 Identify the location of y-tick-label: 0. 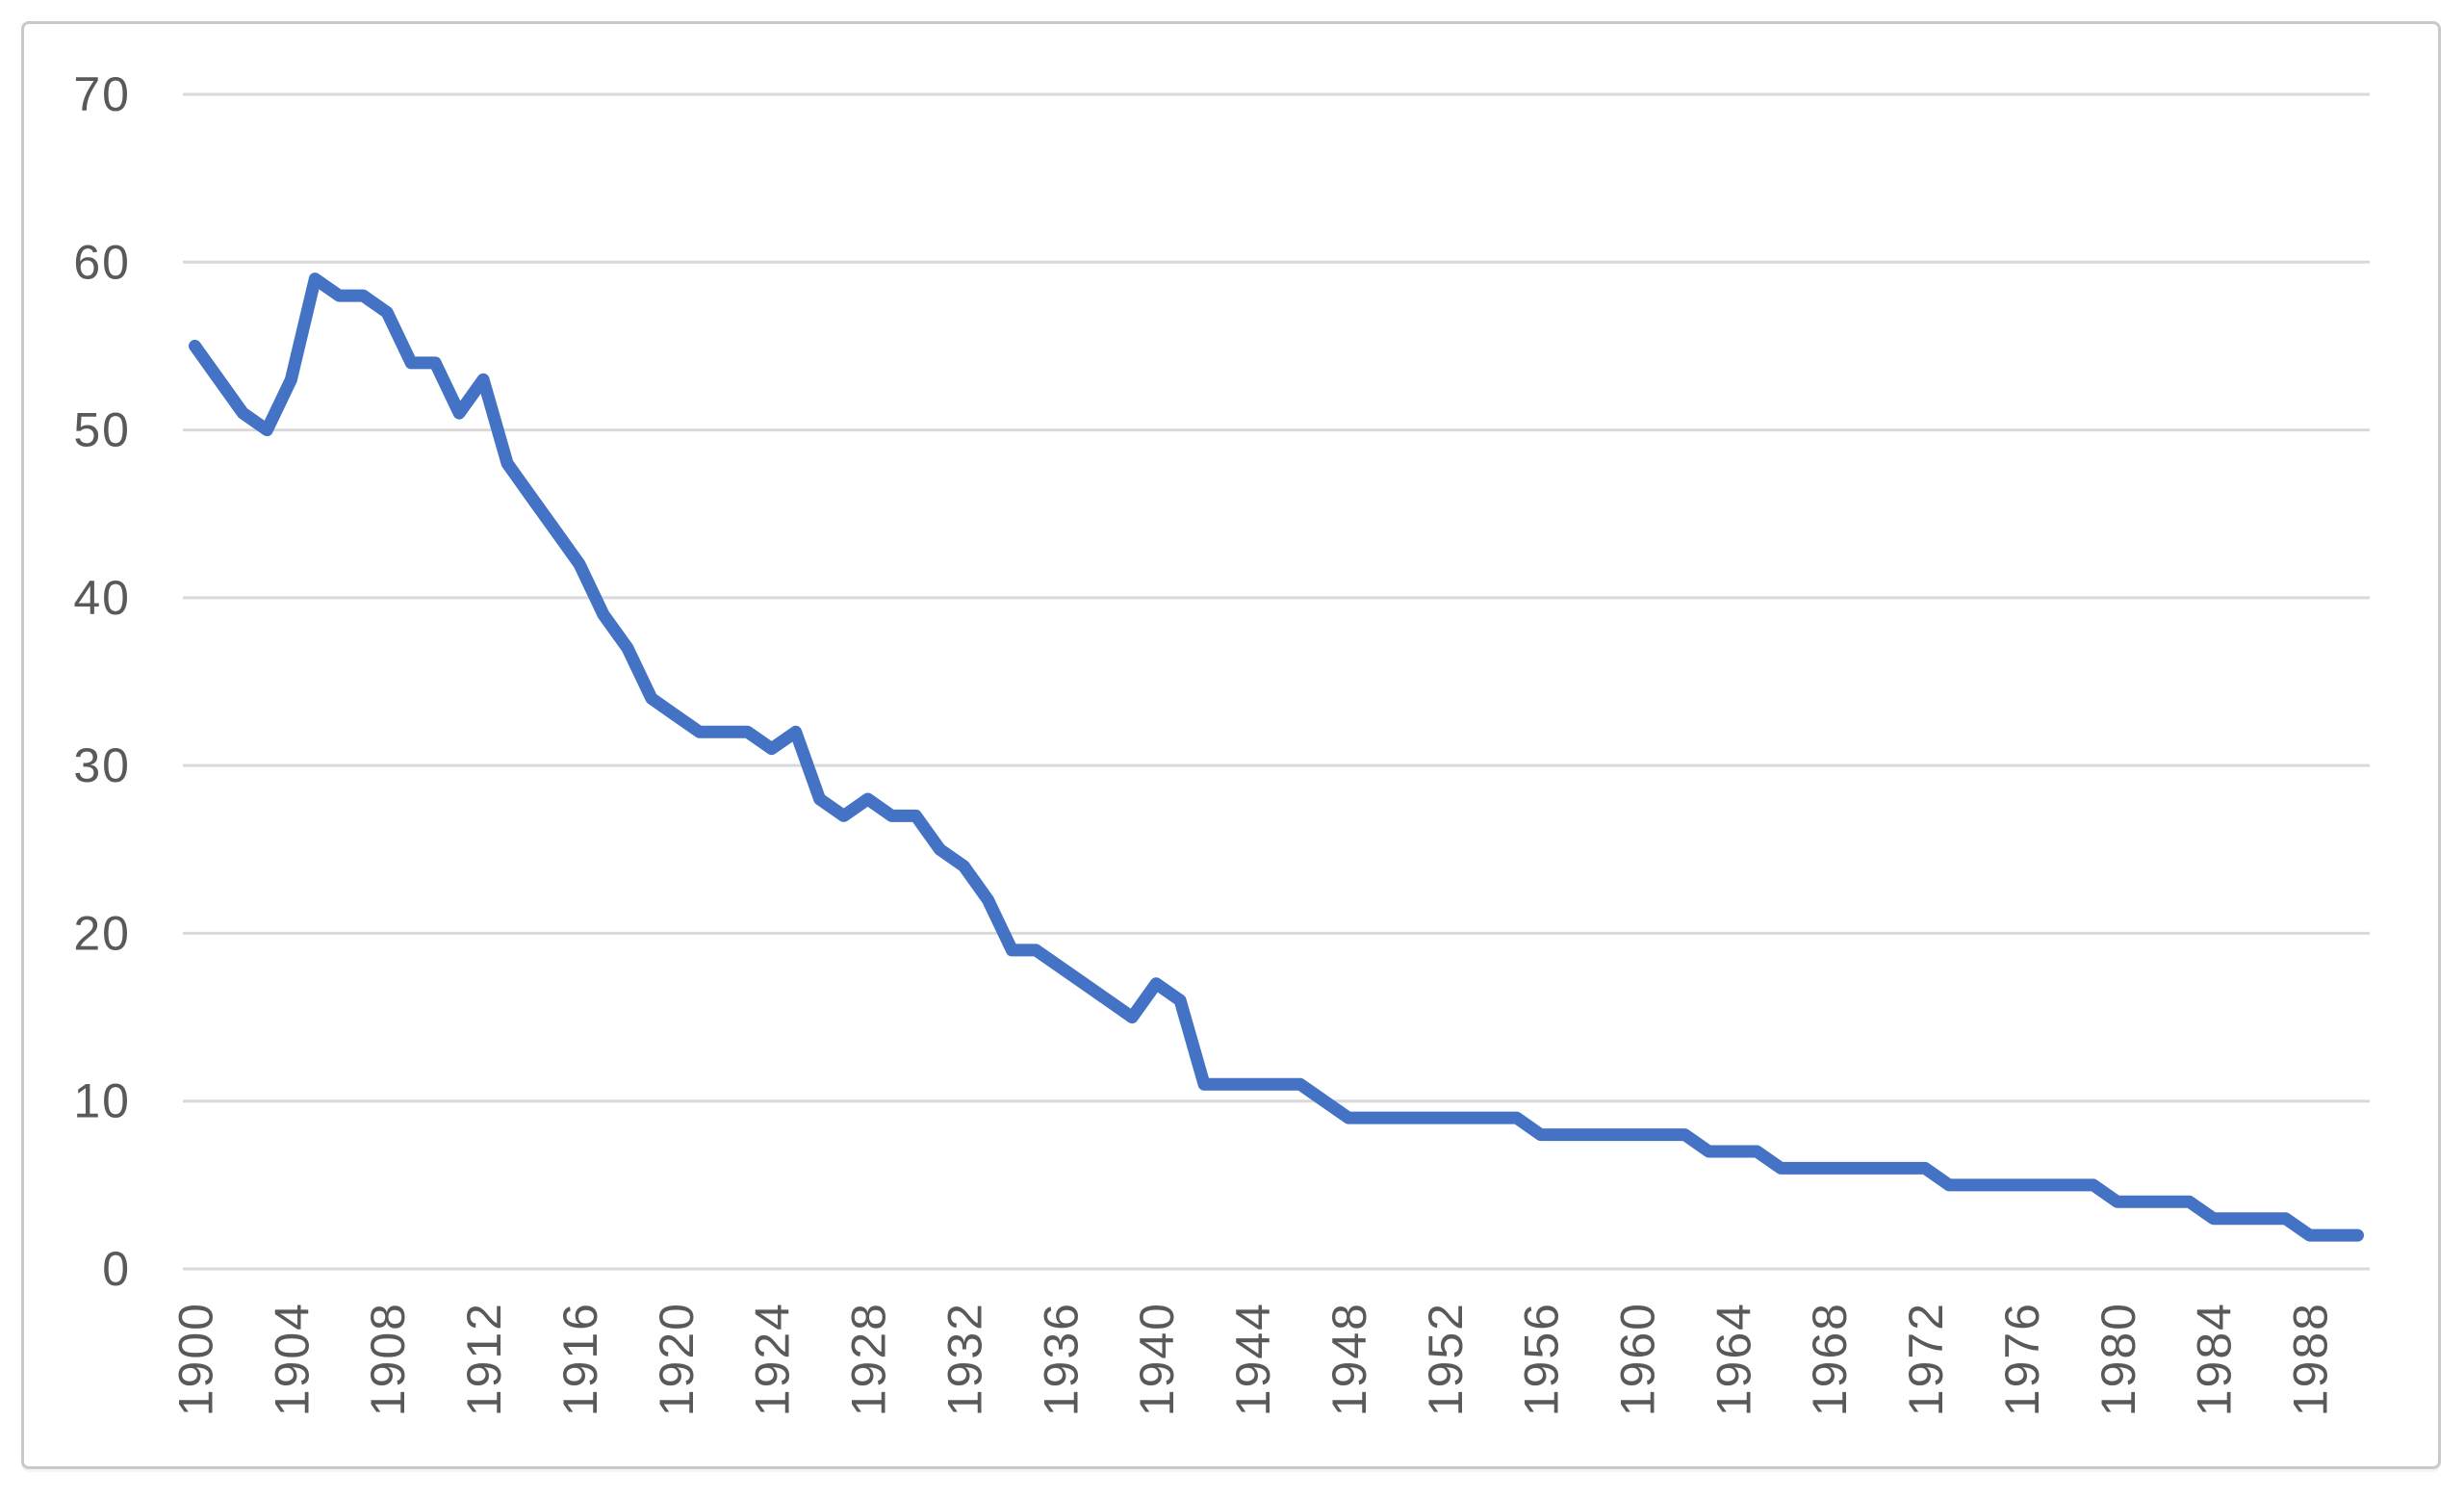
(116, 1269).